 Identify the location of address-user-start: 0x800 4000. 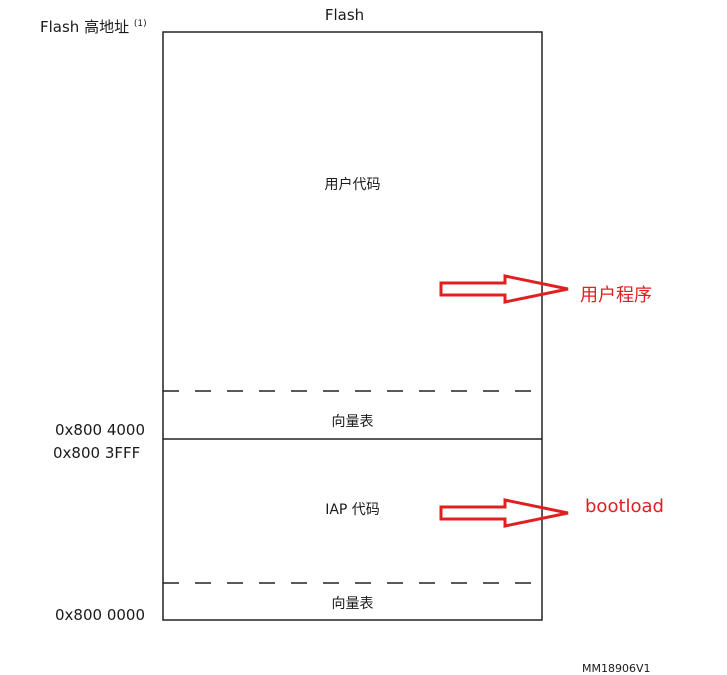
(100, 430).